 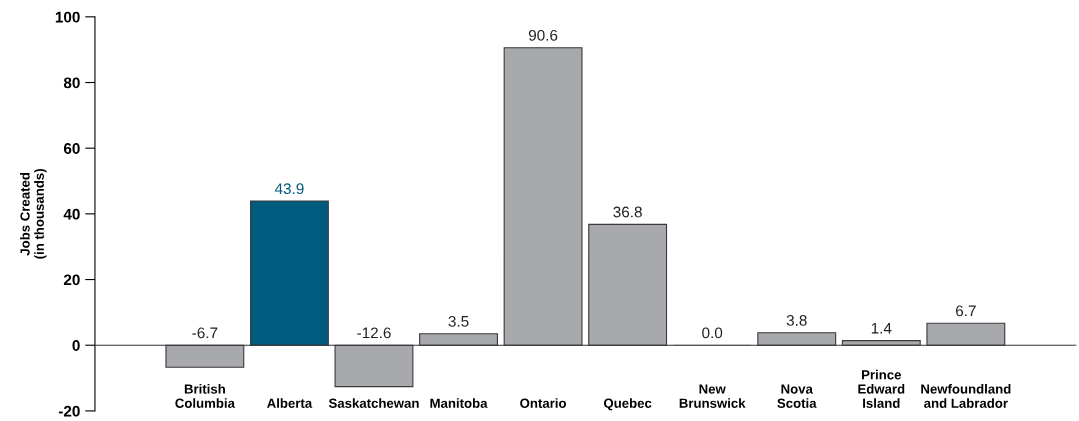 What do you see at coordinates (712, 396) in the screenshot?
I see `x-tick-label: New Brunswick` at bounding box center [712, 396].